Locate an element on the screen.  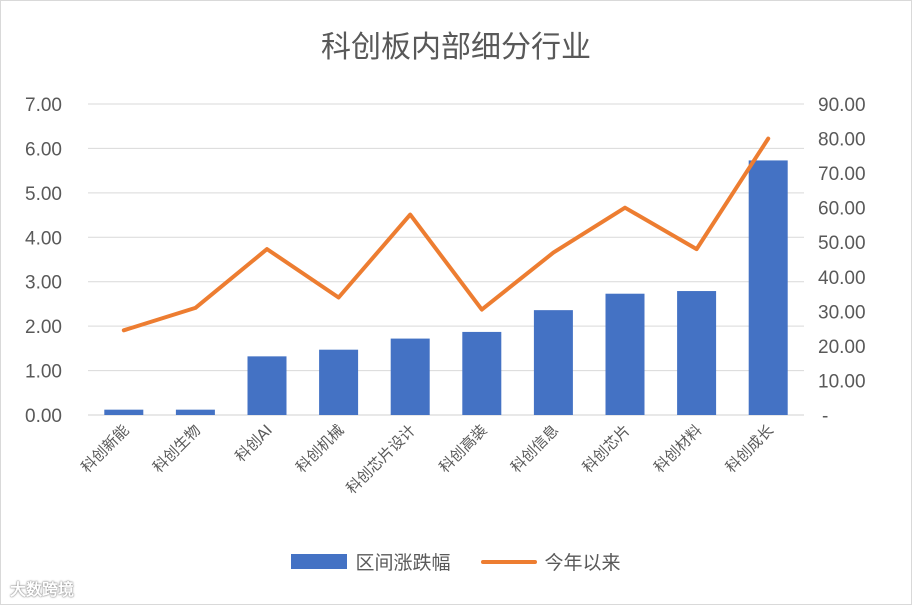
category-label: 科创机械 is located at coordinates (319, 448).